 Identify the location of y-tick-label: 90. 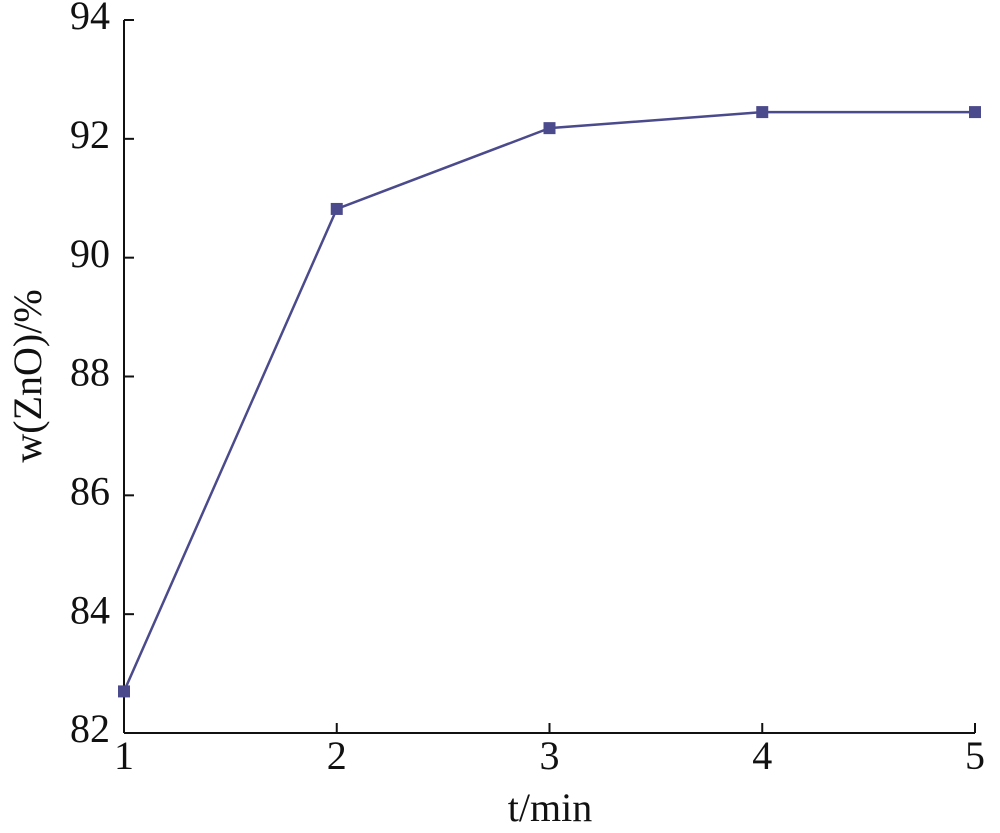
(90, 253).